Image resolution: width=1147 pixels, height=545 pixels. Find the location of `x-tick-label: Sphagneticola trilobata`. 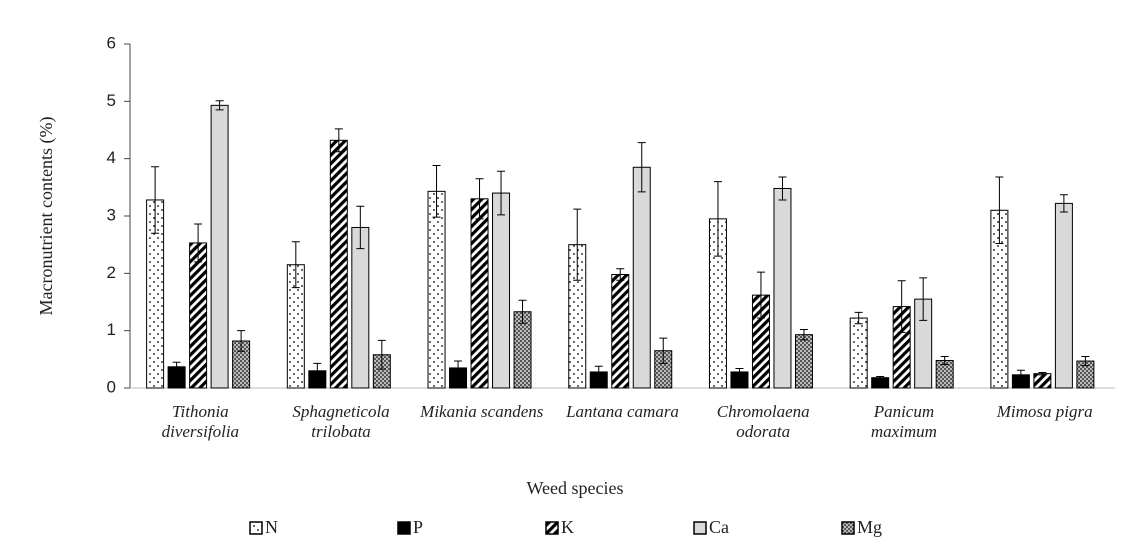

x-tick-label: Sphagneticola trilobata is located at coordinates (341, 421).